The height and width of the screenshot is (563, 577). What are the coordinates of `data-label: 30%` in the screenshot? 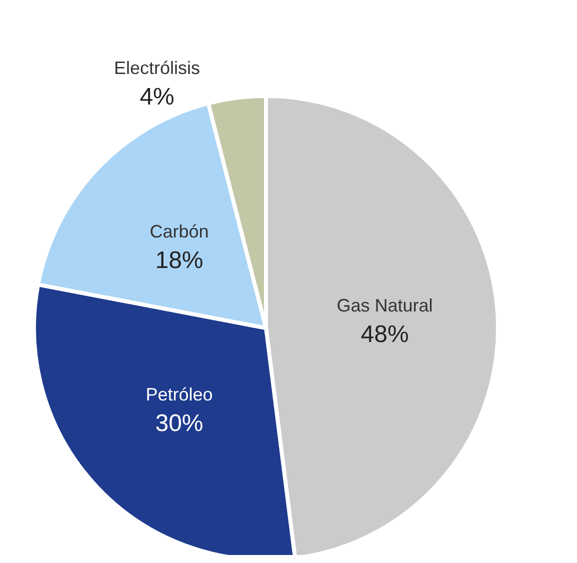 It's located at (179, 423).